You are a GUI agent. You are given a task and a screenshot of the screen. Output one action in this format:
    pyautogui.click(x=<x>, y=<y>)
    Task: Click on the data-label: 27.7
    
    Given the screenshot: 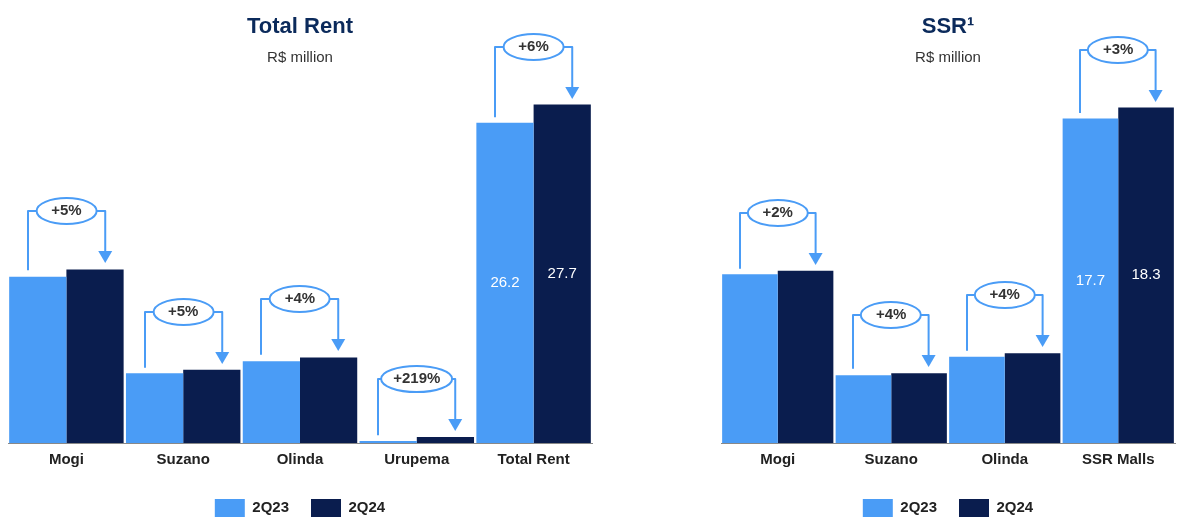 What is the action you would take?
    pyautogui.click(x=562, y=272)
    